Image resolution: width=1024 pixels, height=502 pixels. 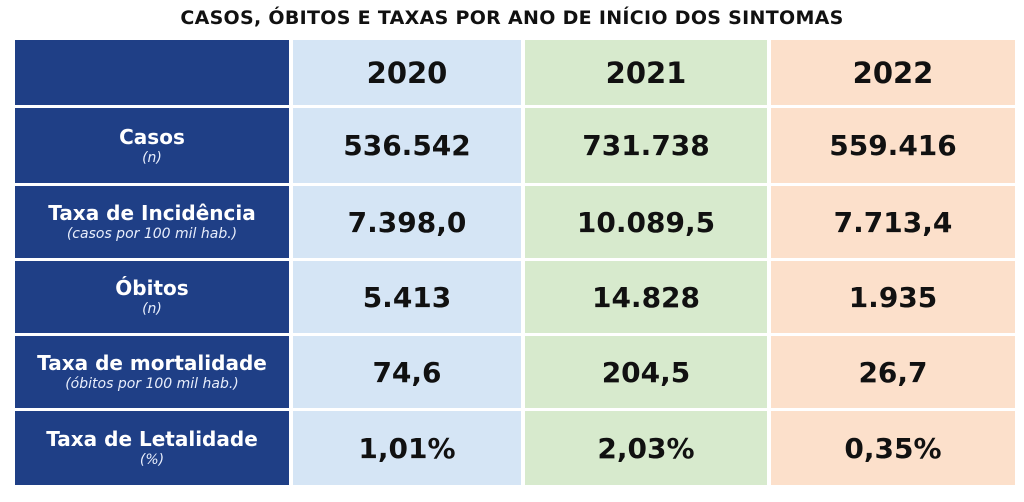 I want to click on cell-value: 7.398,0, so click(x=407, y=222).